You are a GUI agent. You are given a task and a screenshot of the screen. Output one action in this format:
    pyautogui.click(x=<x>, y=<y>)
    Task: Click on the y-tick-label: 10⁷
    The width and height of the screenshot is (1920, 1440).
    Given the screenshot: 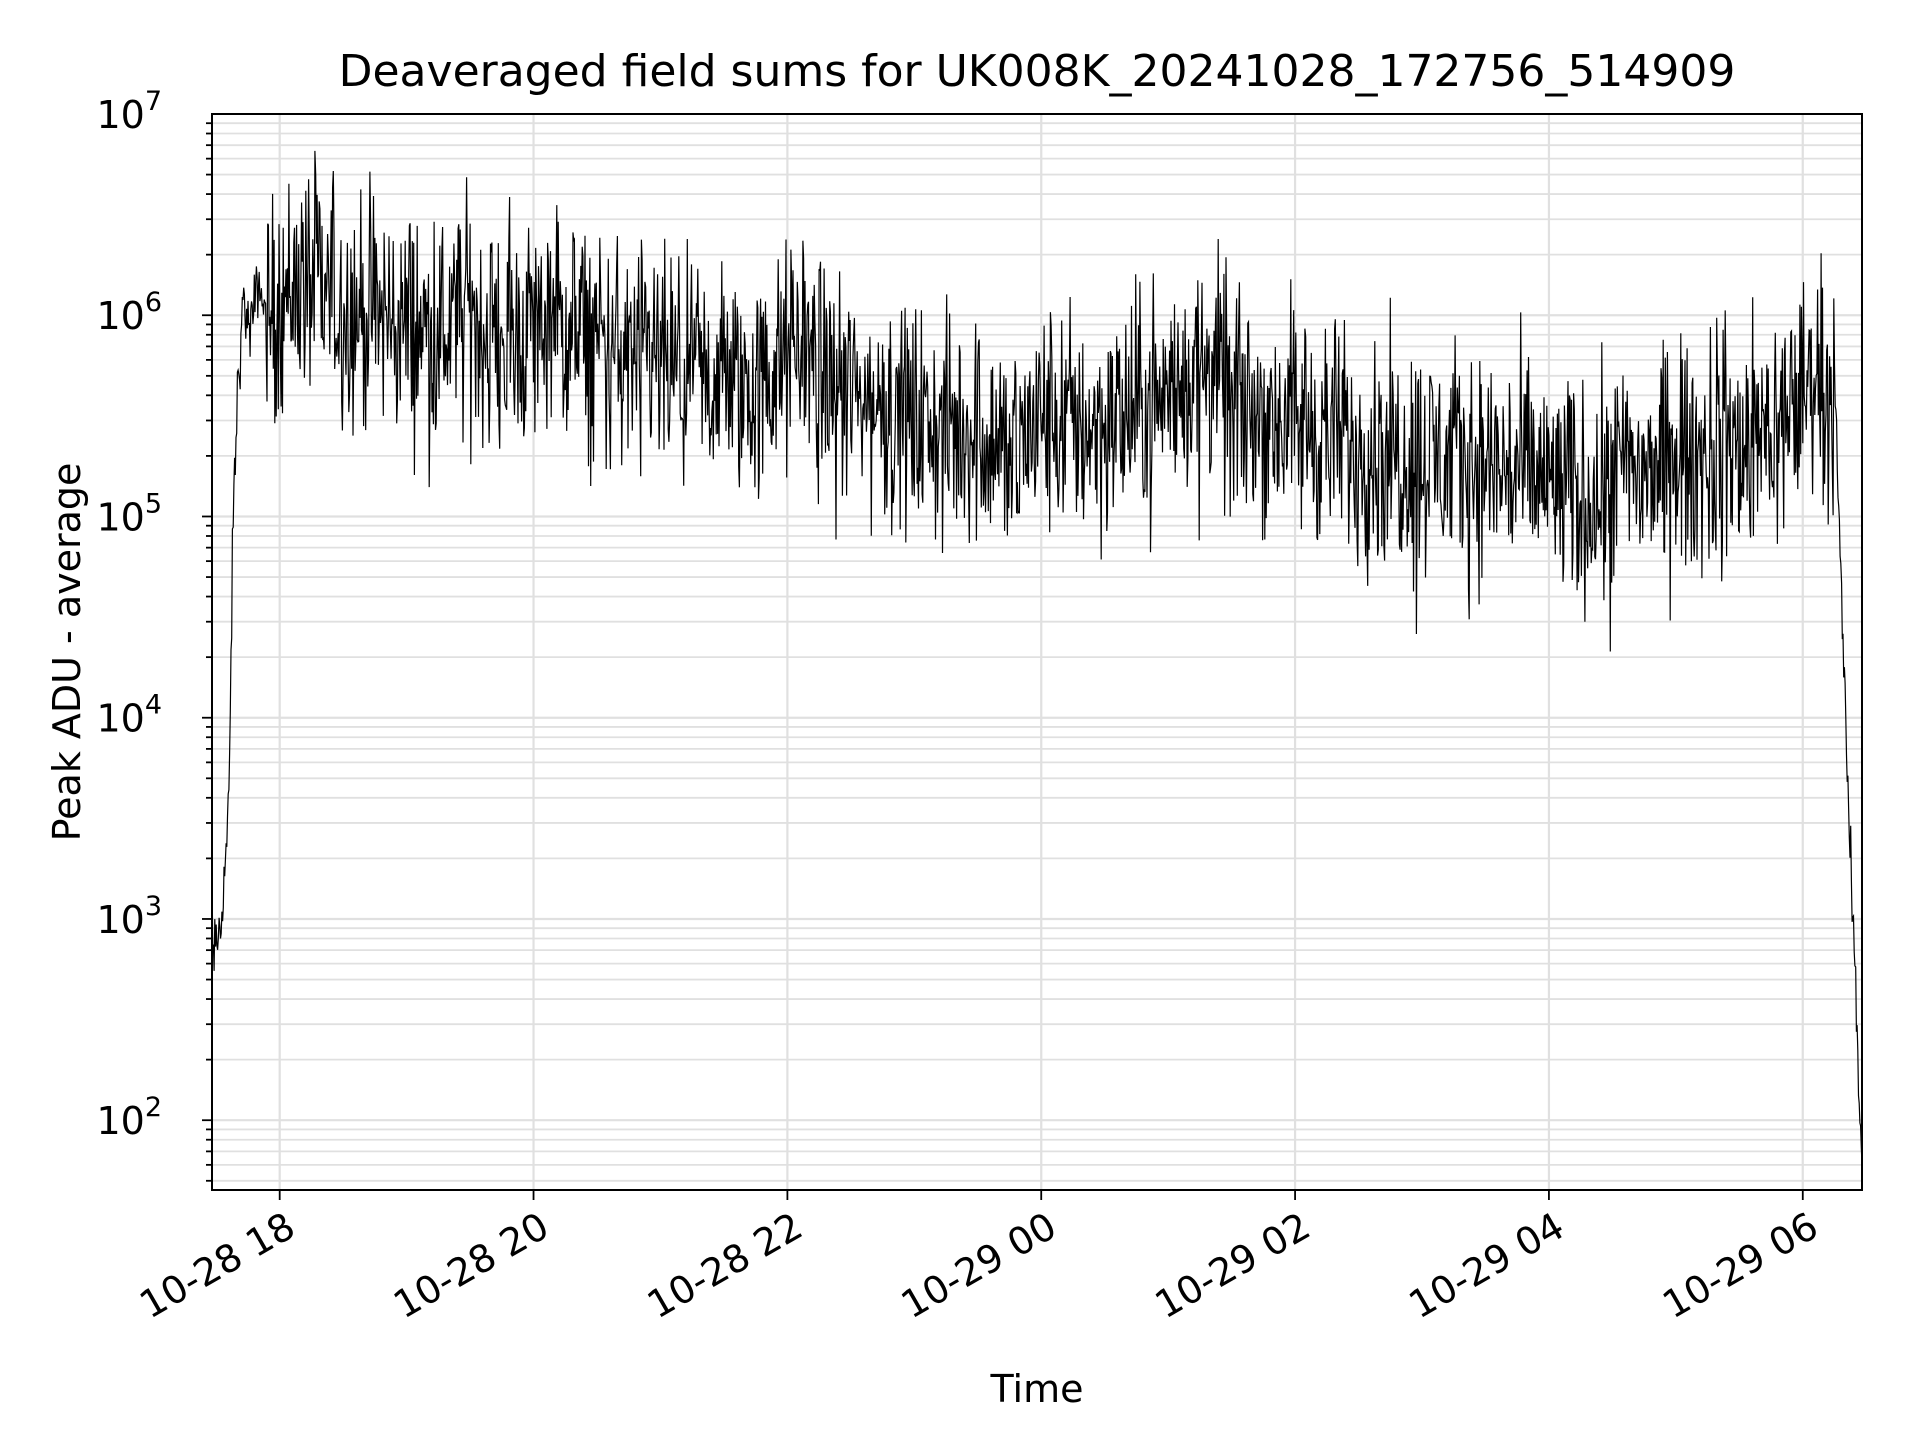 What is the action you would take?
    pyautogui.click(x=129, y=111)
    